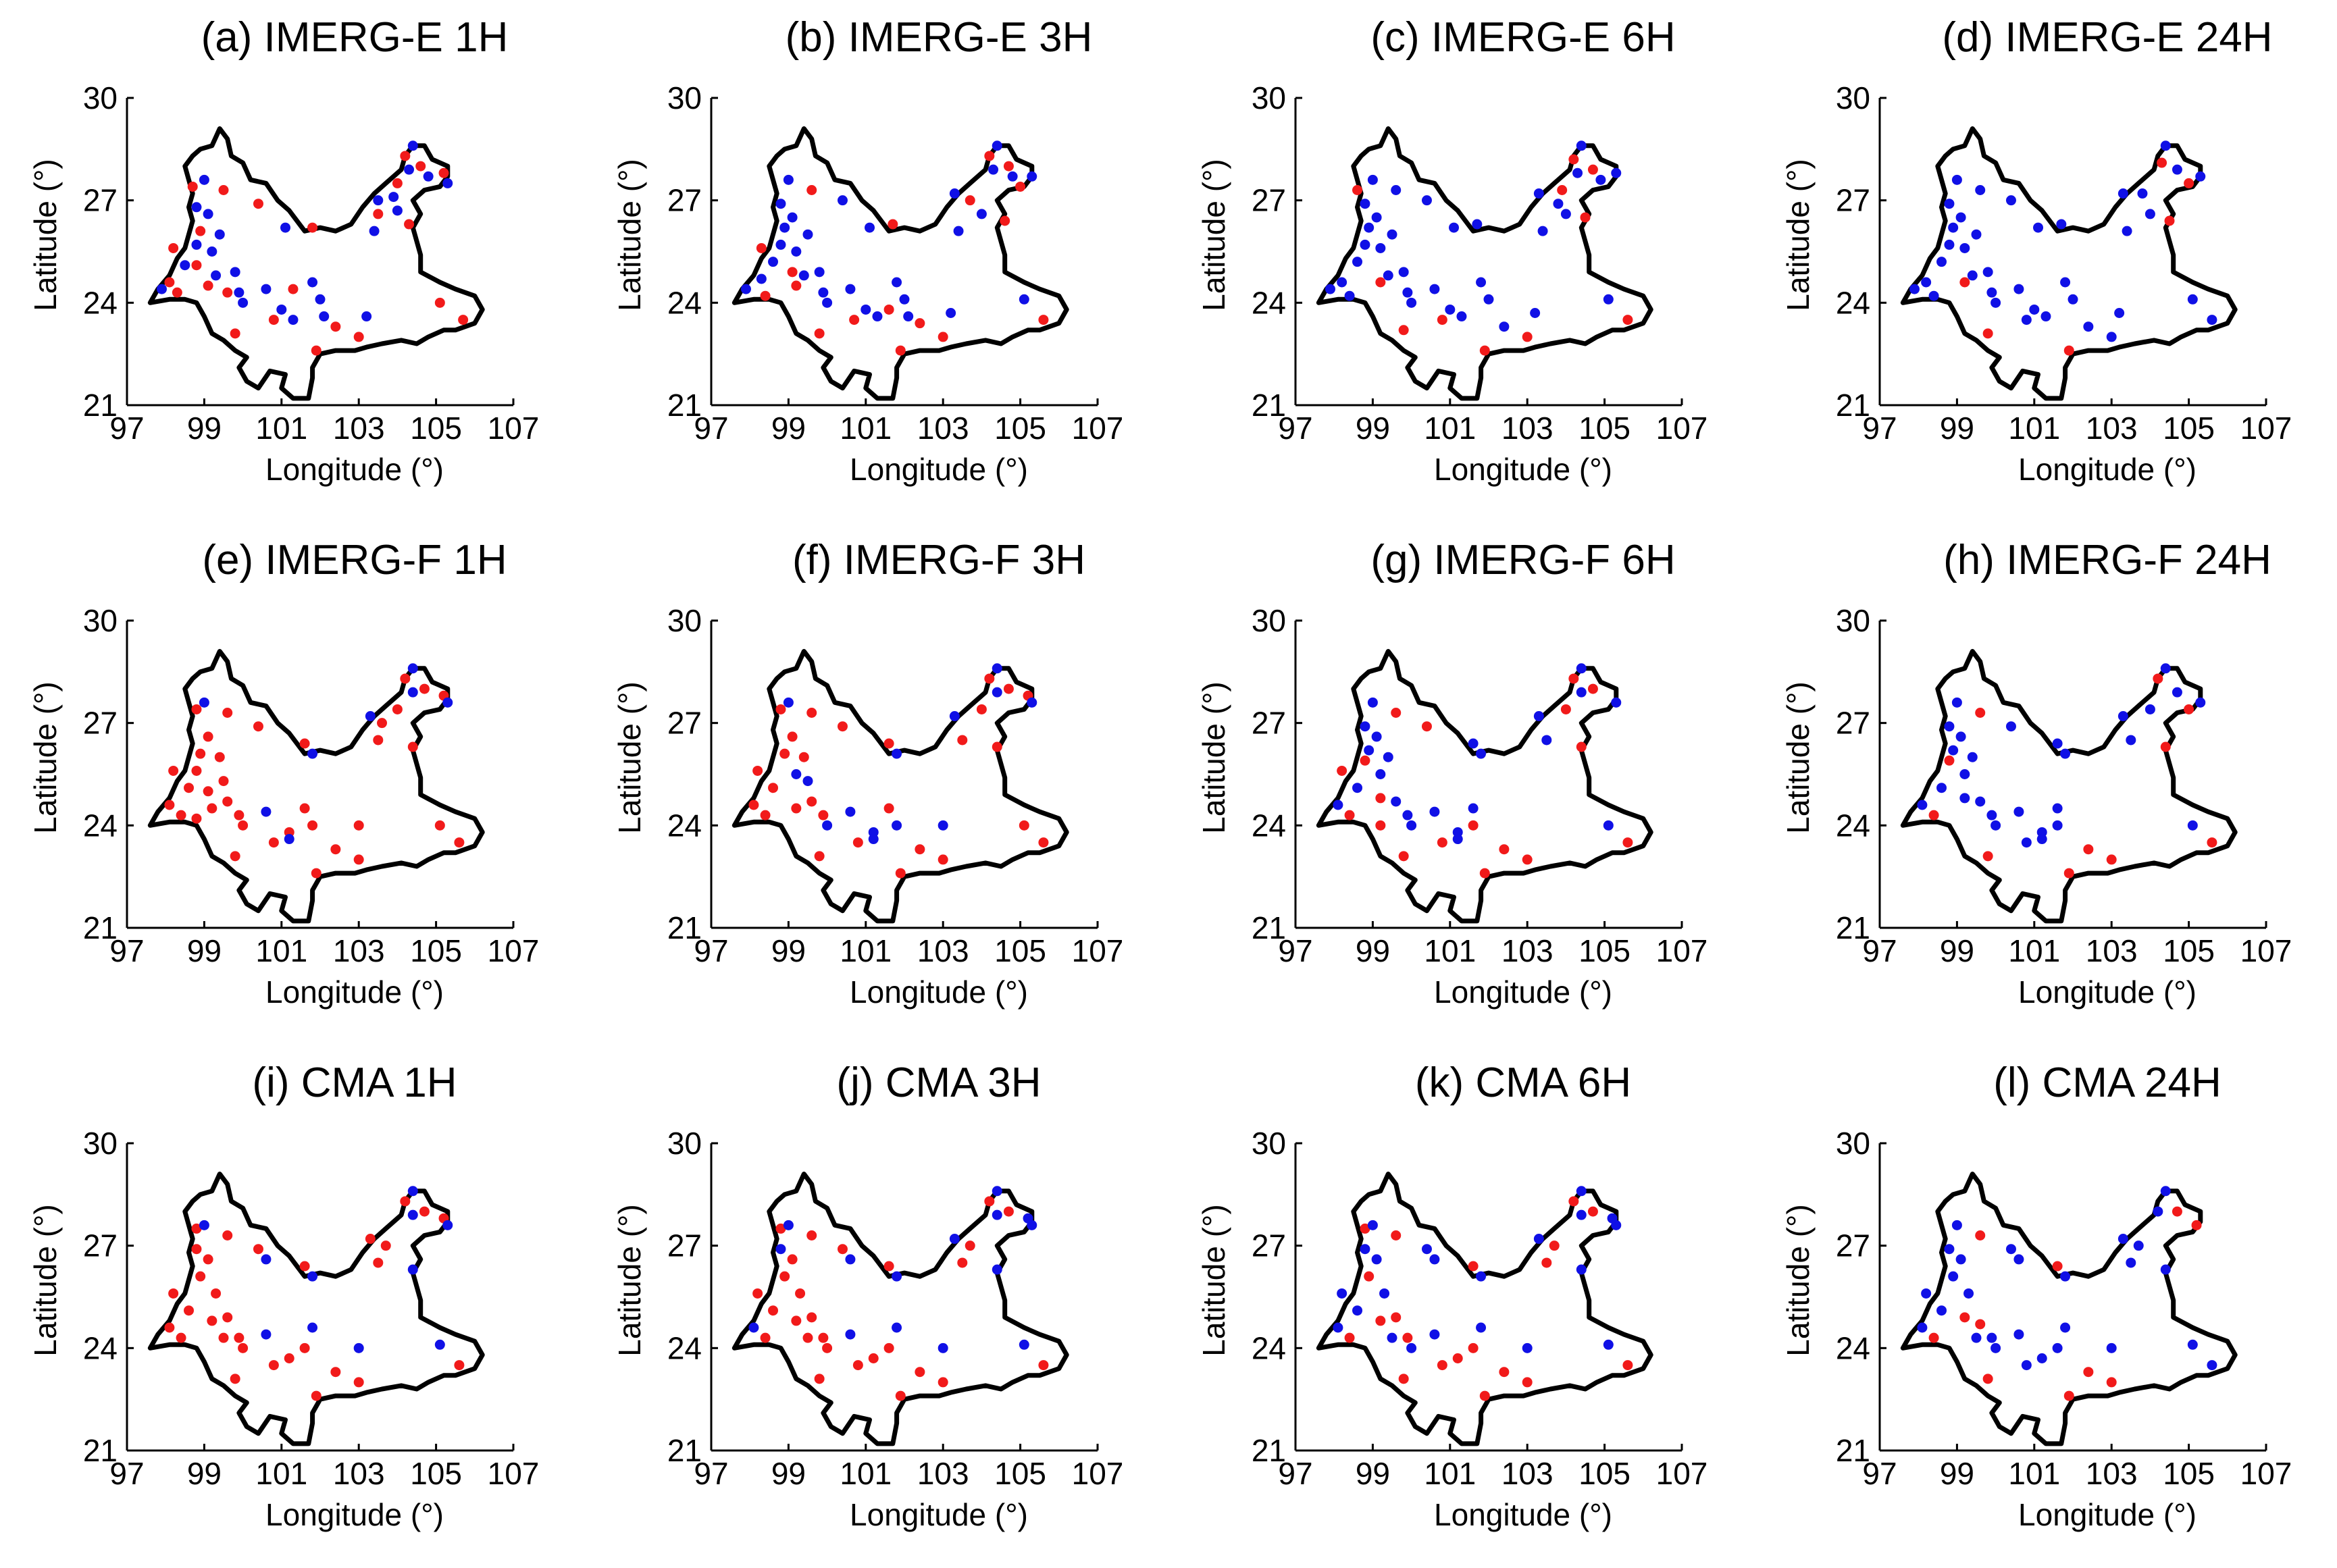 The image size is (2337, 1568). Describe the element at coordinates (2107, 560) in the screenshot. I see `panel-title: (h) IMERG-F 24H` at that location.